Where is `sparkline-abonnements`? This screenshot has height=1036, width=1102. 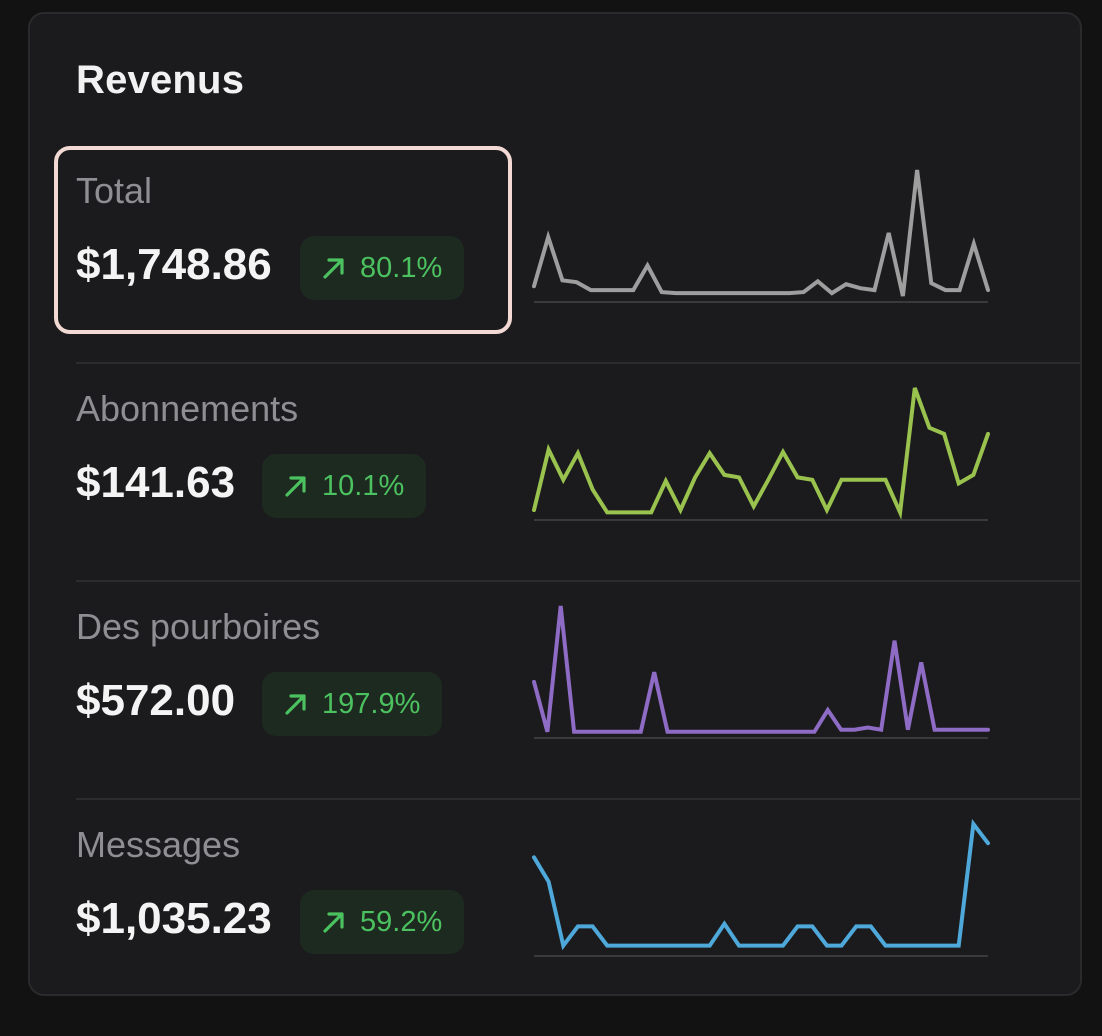
sparkline-abonnements is located at coordinates (761, 454).